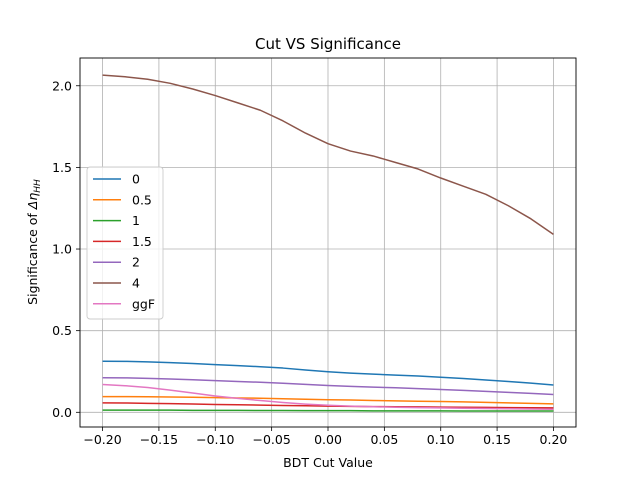 This screenshot has width=640, height=480. I want to click on x-tick-label: 0.05, so click(384, 439).